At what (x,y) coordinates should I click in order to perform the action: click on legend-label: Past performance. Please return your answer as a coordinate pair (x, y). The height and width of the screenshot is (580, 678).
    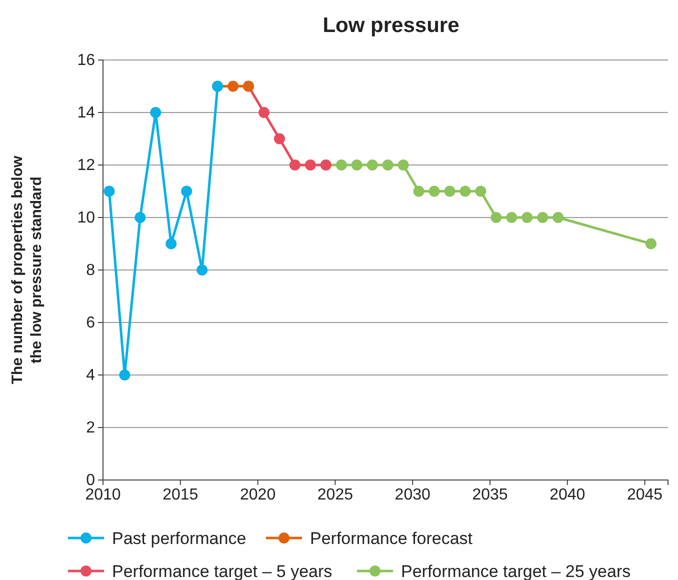
    Looking at the image, I should click on (179, 538).